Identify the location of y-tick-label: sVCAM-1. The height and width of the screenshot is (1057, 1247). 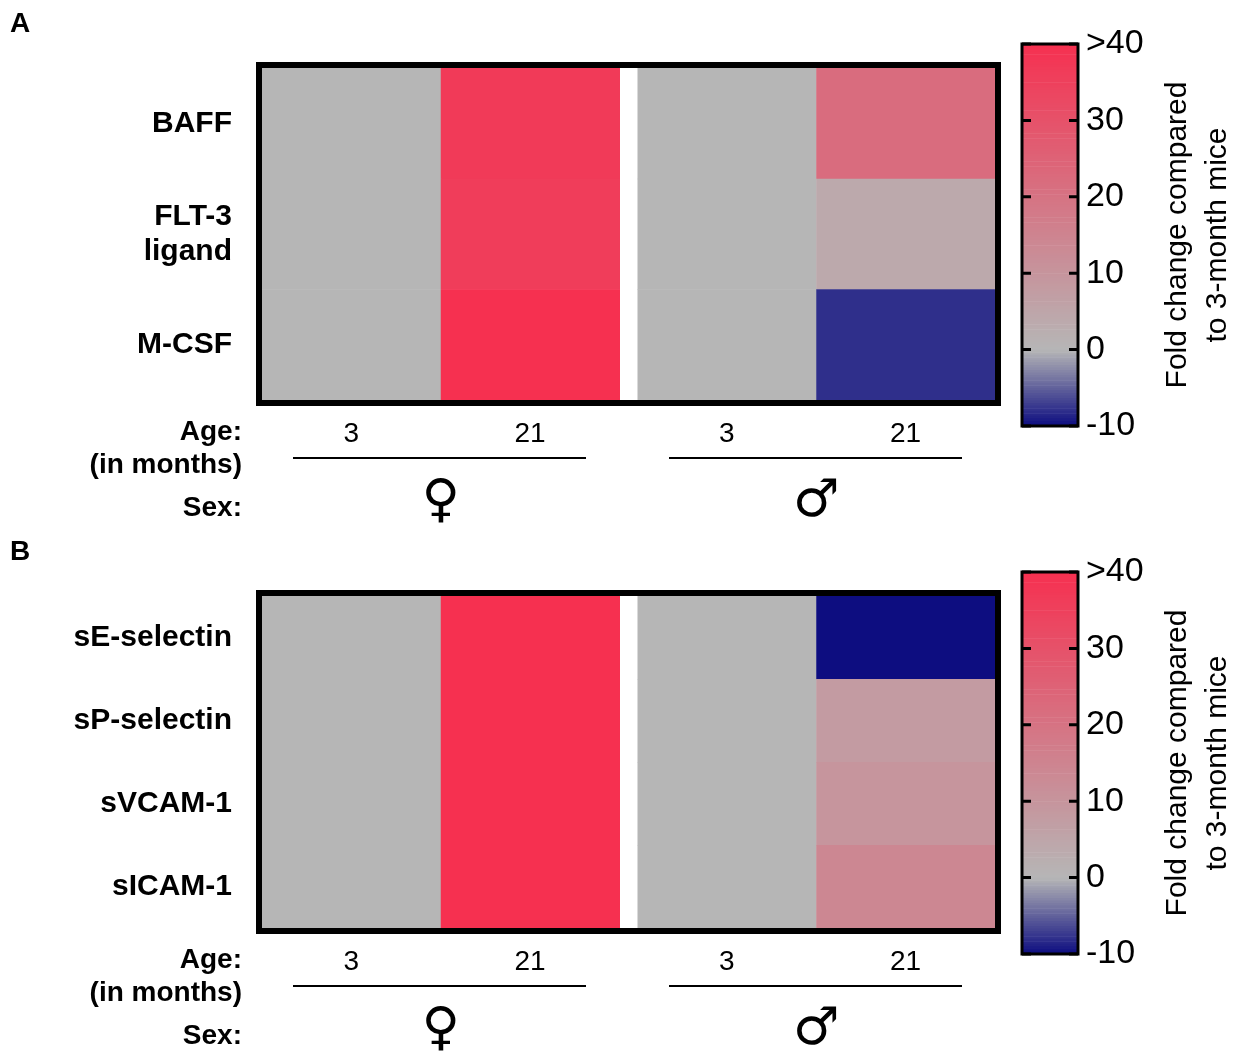
(166, 801).